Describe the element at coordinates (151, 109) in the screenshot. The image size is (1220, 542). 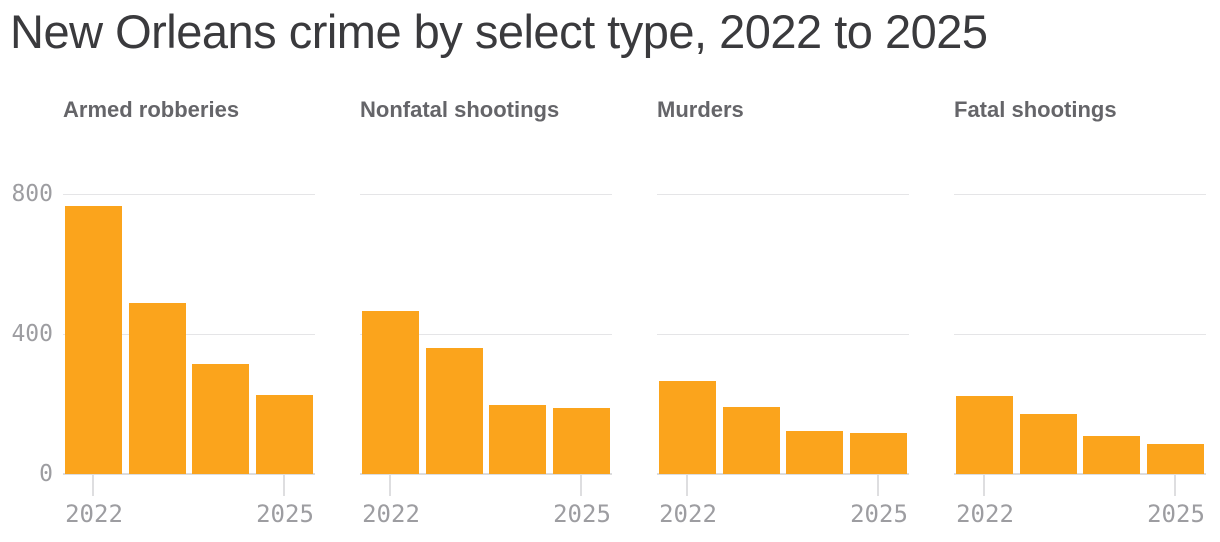
I see `panel-title: Armed robberies` at that location.